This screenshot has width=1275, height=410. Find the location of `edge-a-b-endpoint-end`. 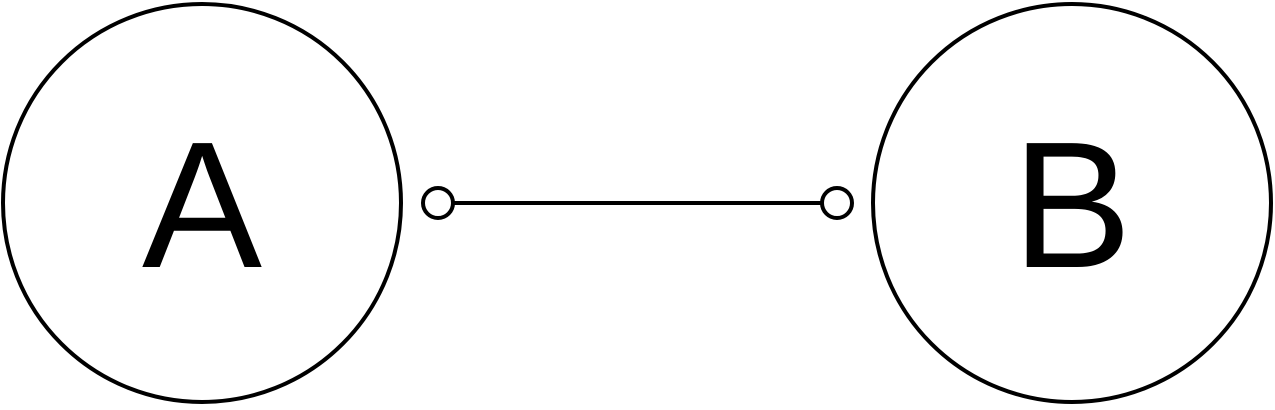

edge-a-b-endpoint-end is located at coordinates (837, 203).